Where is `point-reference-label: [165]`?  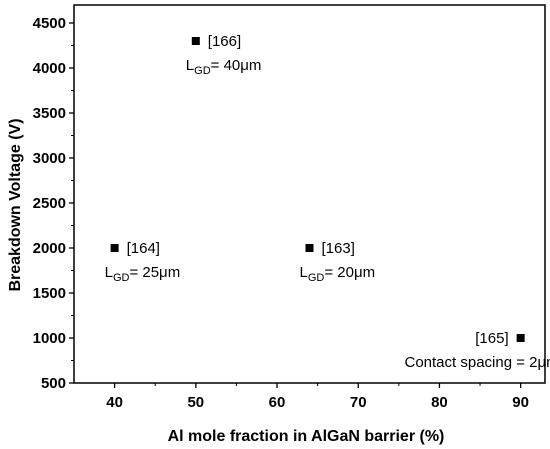
point-reference-label: [165] is located at coordinates (491, 338).